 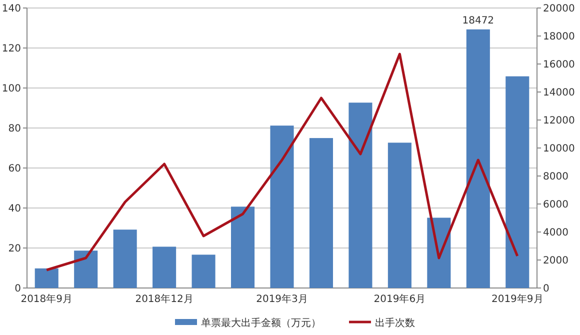 I want to click on y2-tick-label: 8000, so click(x=555, y=177).